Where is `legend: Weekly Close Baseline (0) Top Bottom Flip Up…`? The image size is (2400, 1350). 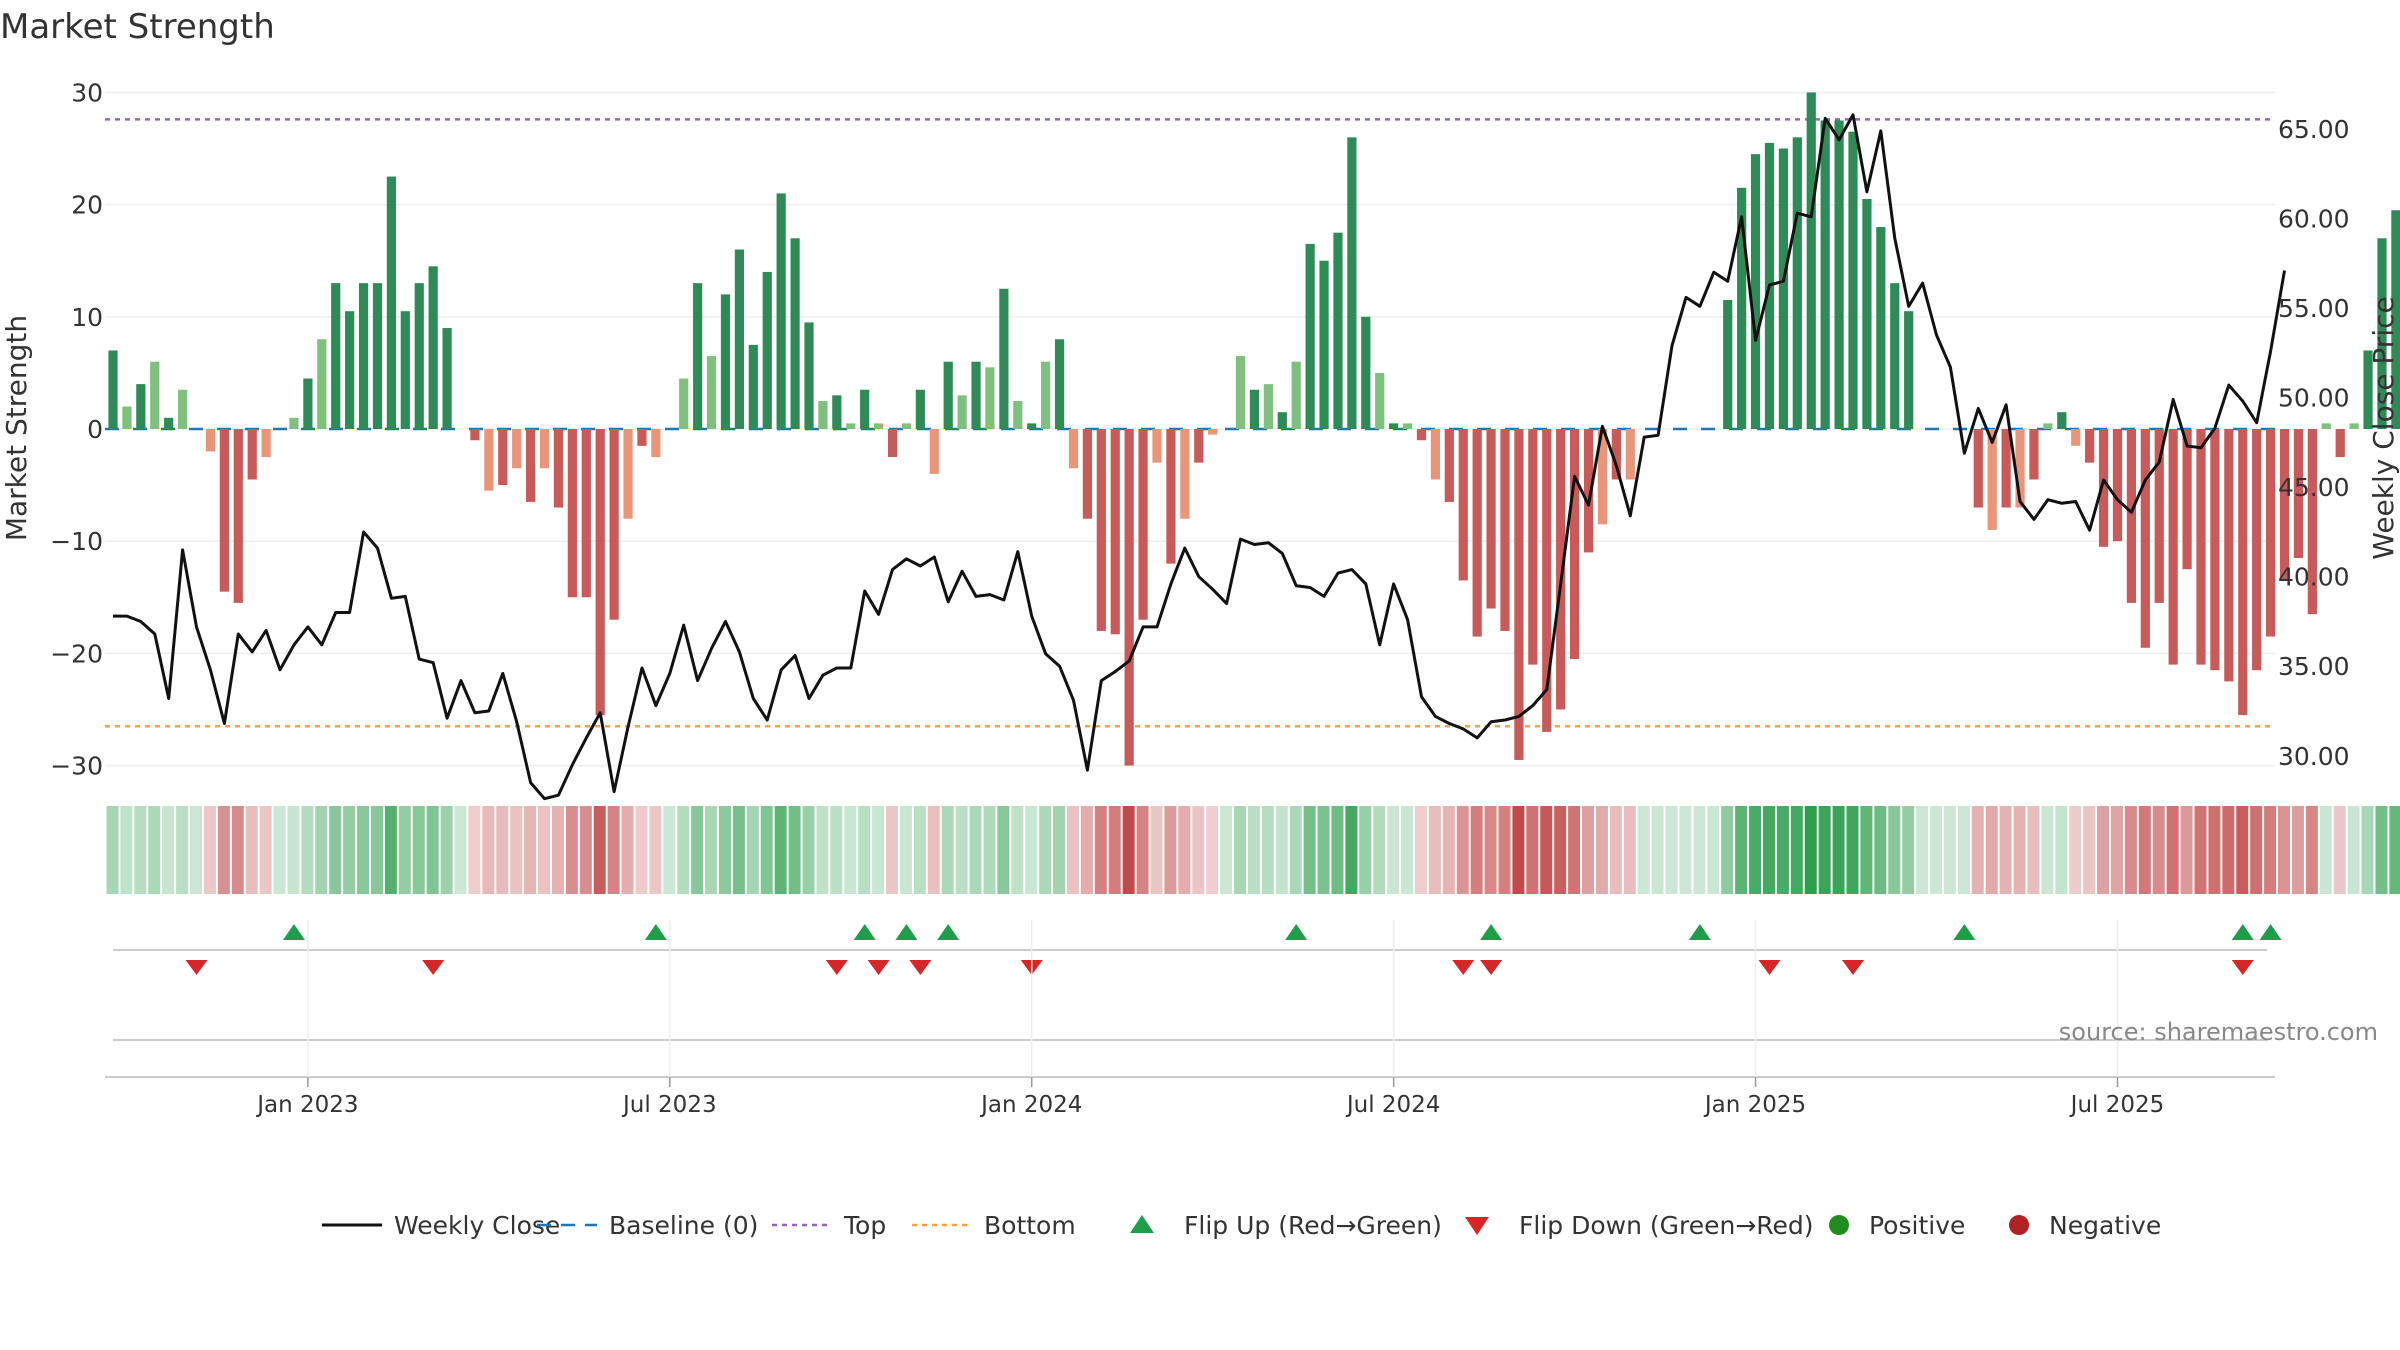
legend: Weekly Close Baseline (0) Top Bottom Flip Up… is located at coordinates (1241, 1225).